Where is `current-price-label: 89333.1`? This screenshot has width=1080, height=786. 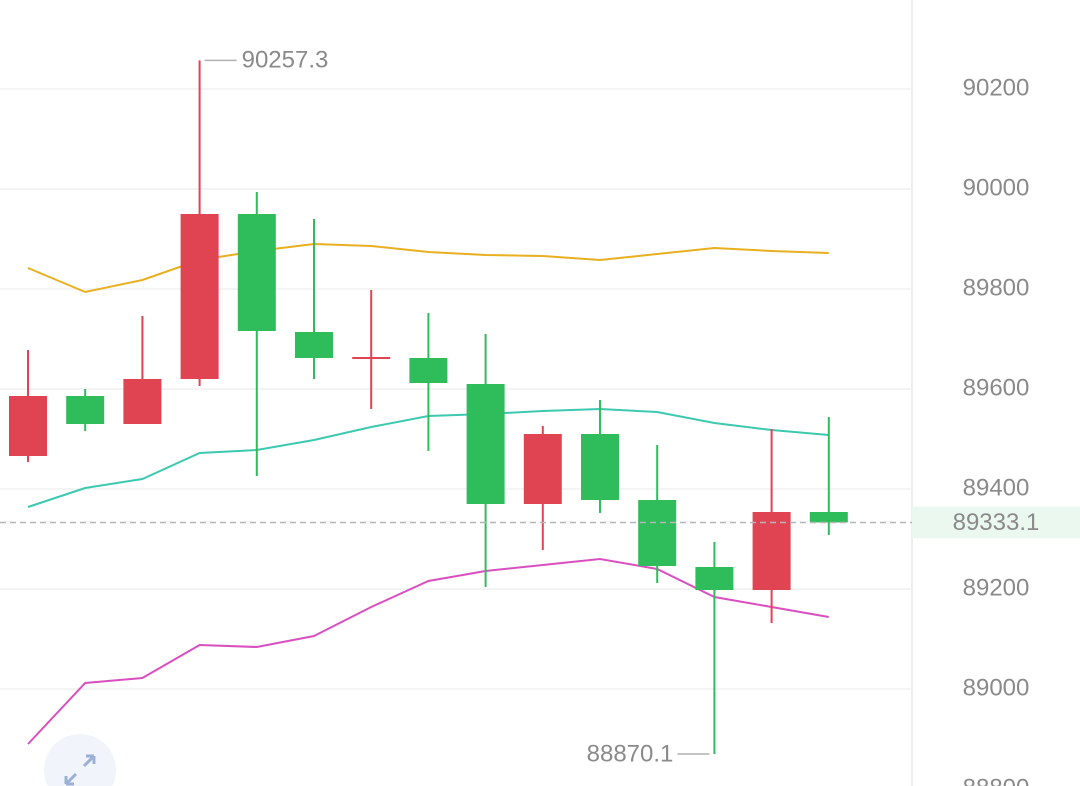
current-price-label: 89333.1 is located at coordinates (996, 522).